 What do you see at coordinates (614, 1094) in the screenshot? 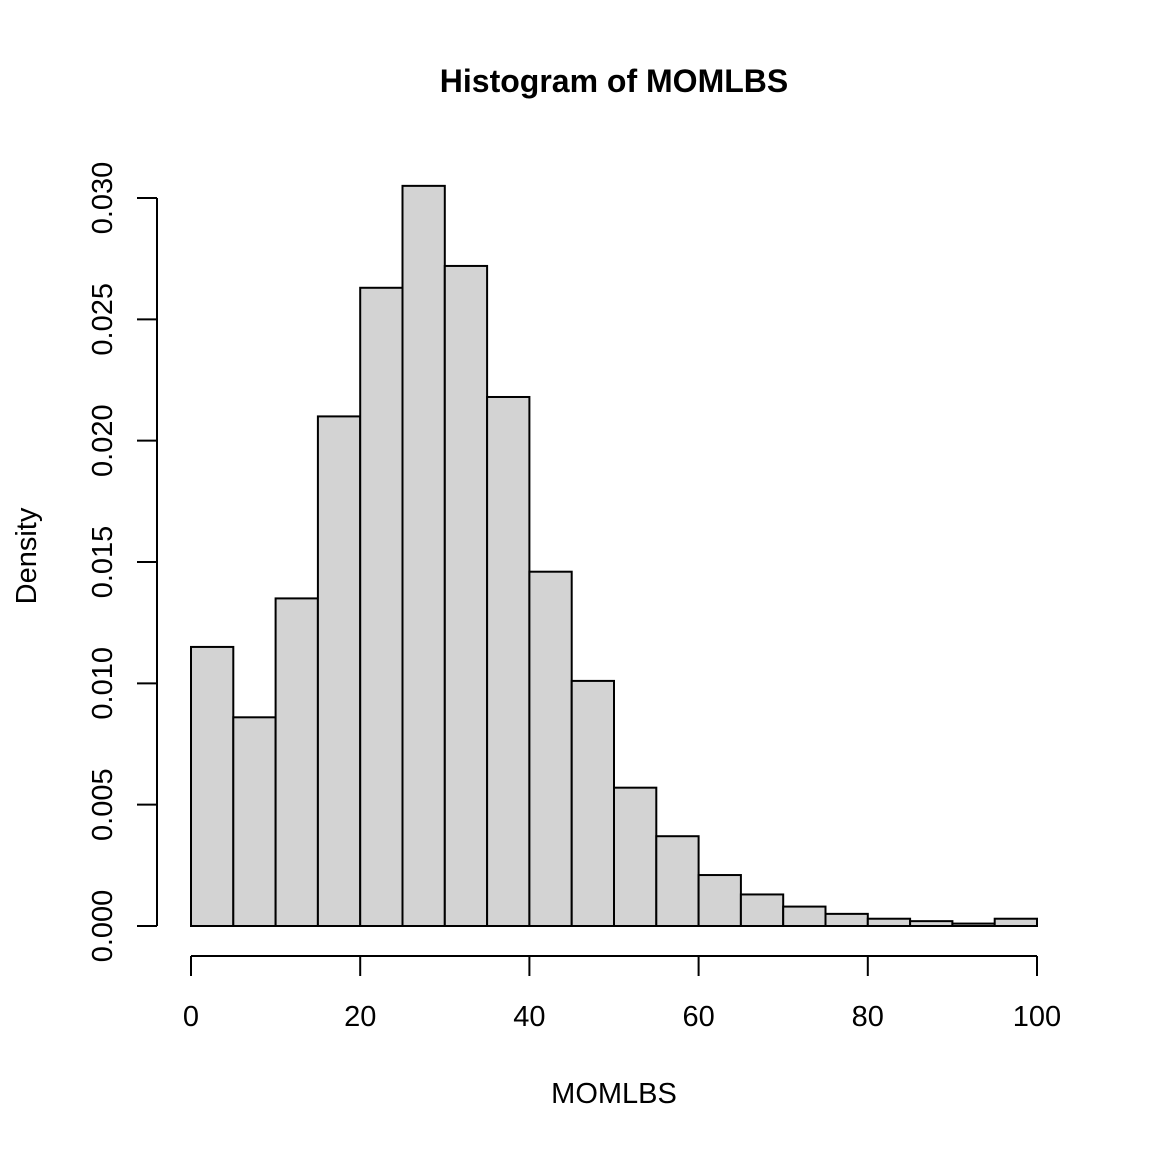
I see `x-axis-label: MOMLBS` at bounding box center [614, 1094].